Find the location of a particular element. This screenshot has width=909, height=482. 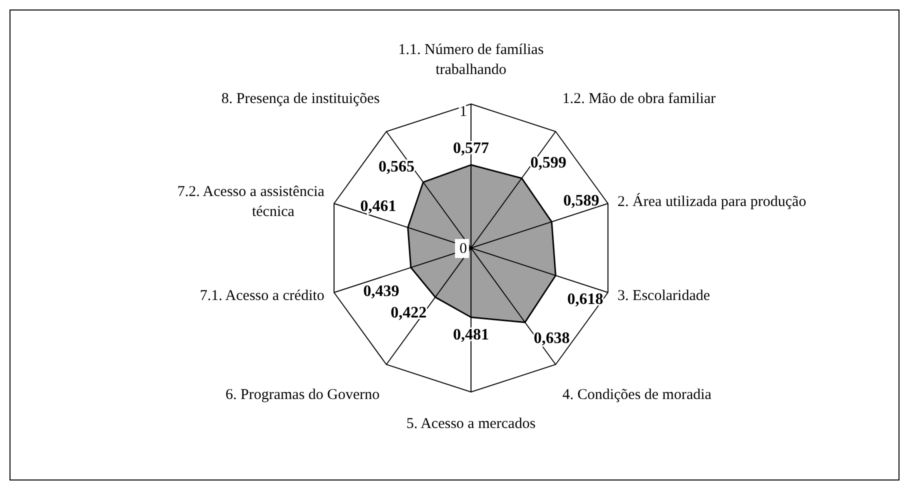

y-tick-label: 1 is located at coordinates (463, 112).